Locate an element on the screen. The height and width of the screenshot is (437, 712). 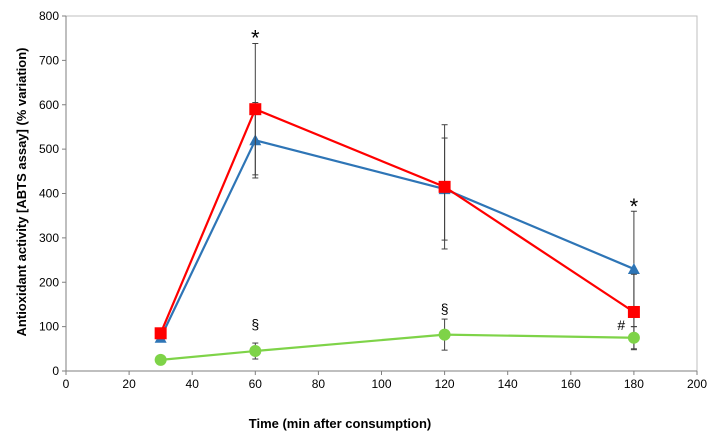
x-tick-label: 40 is located at coordinates (193, 384).